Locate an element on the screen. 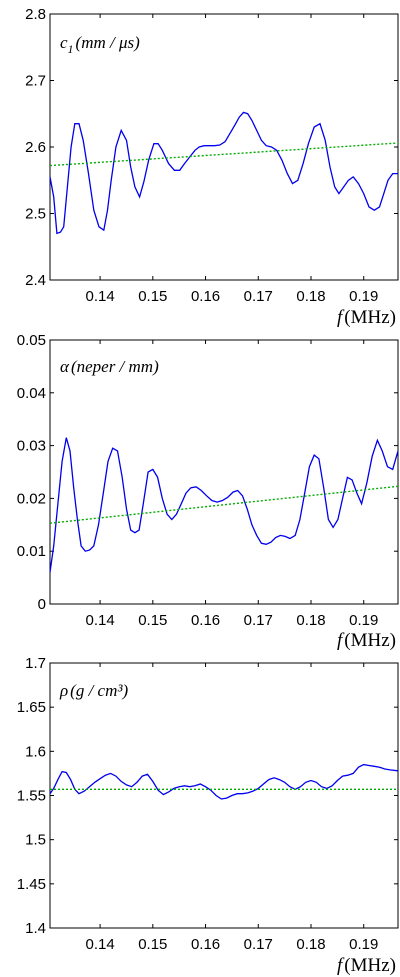 The height and width of the screenshot is (977, 400). y-tick-label: 1.7 is located at coordinates (35, 663).